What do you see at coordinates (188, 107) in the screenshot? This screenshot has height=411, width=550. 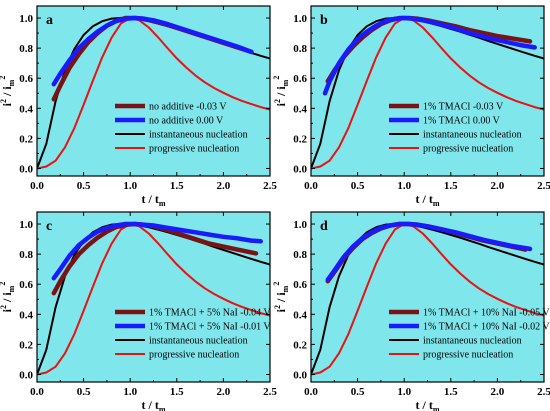 I see `legend-label: no additive -0.03 V` at bounding box center [188, 107].